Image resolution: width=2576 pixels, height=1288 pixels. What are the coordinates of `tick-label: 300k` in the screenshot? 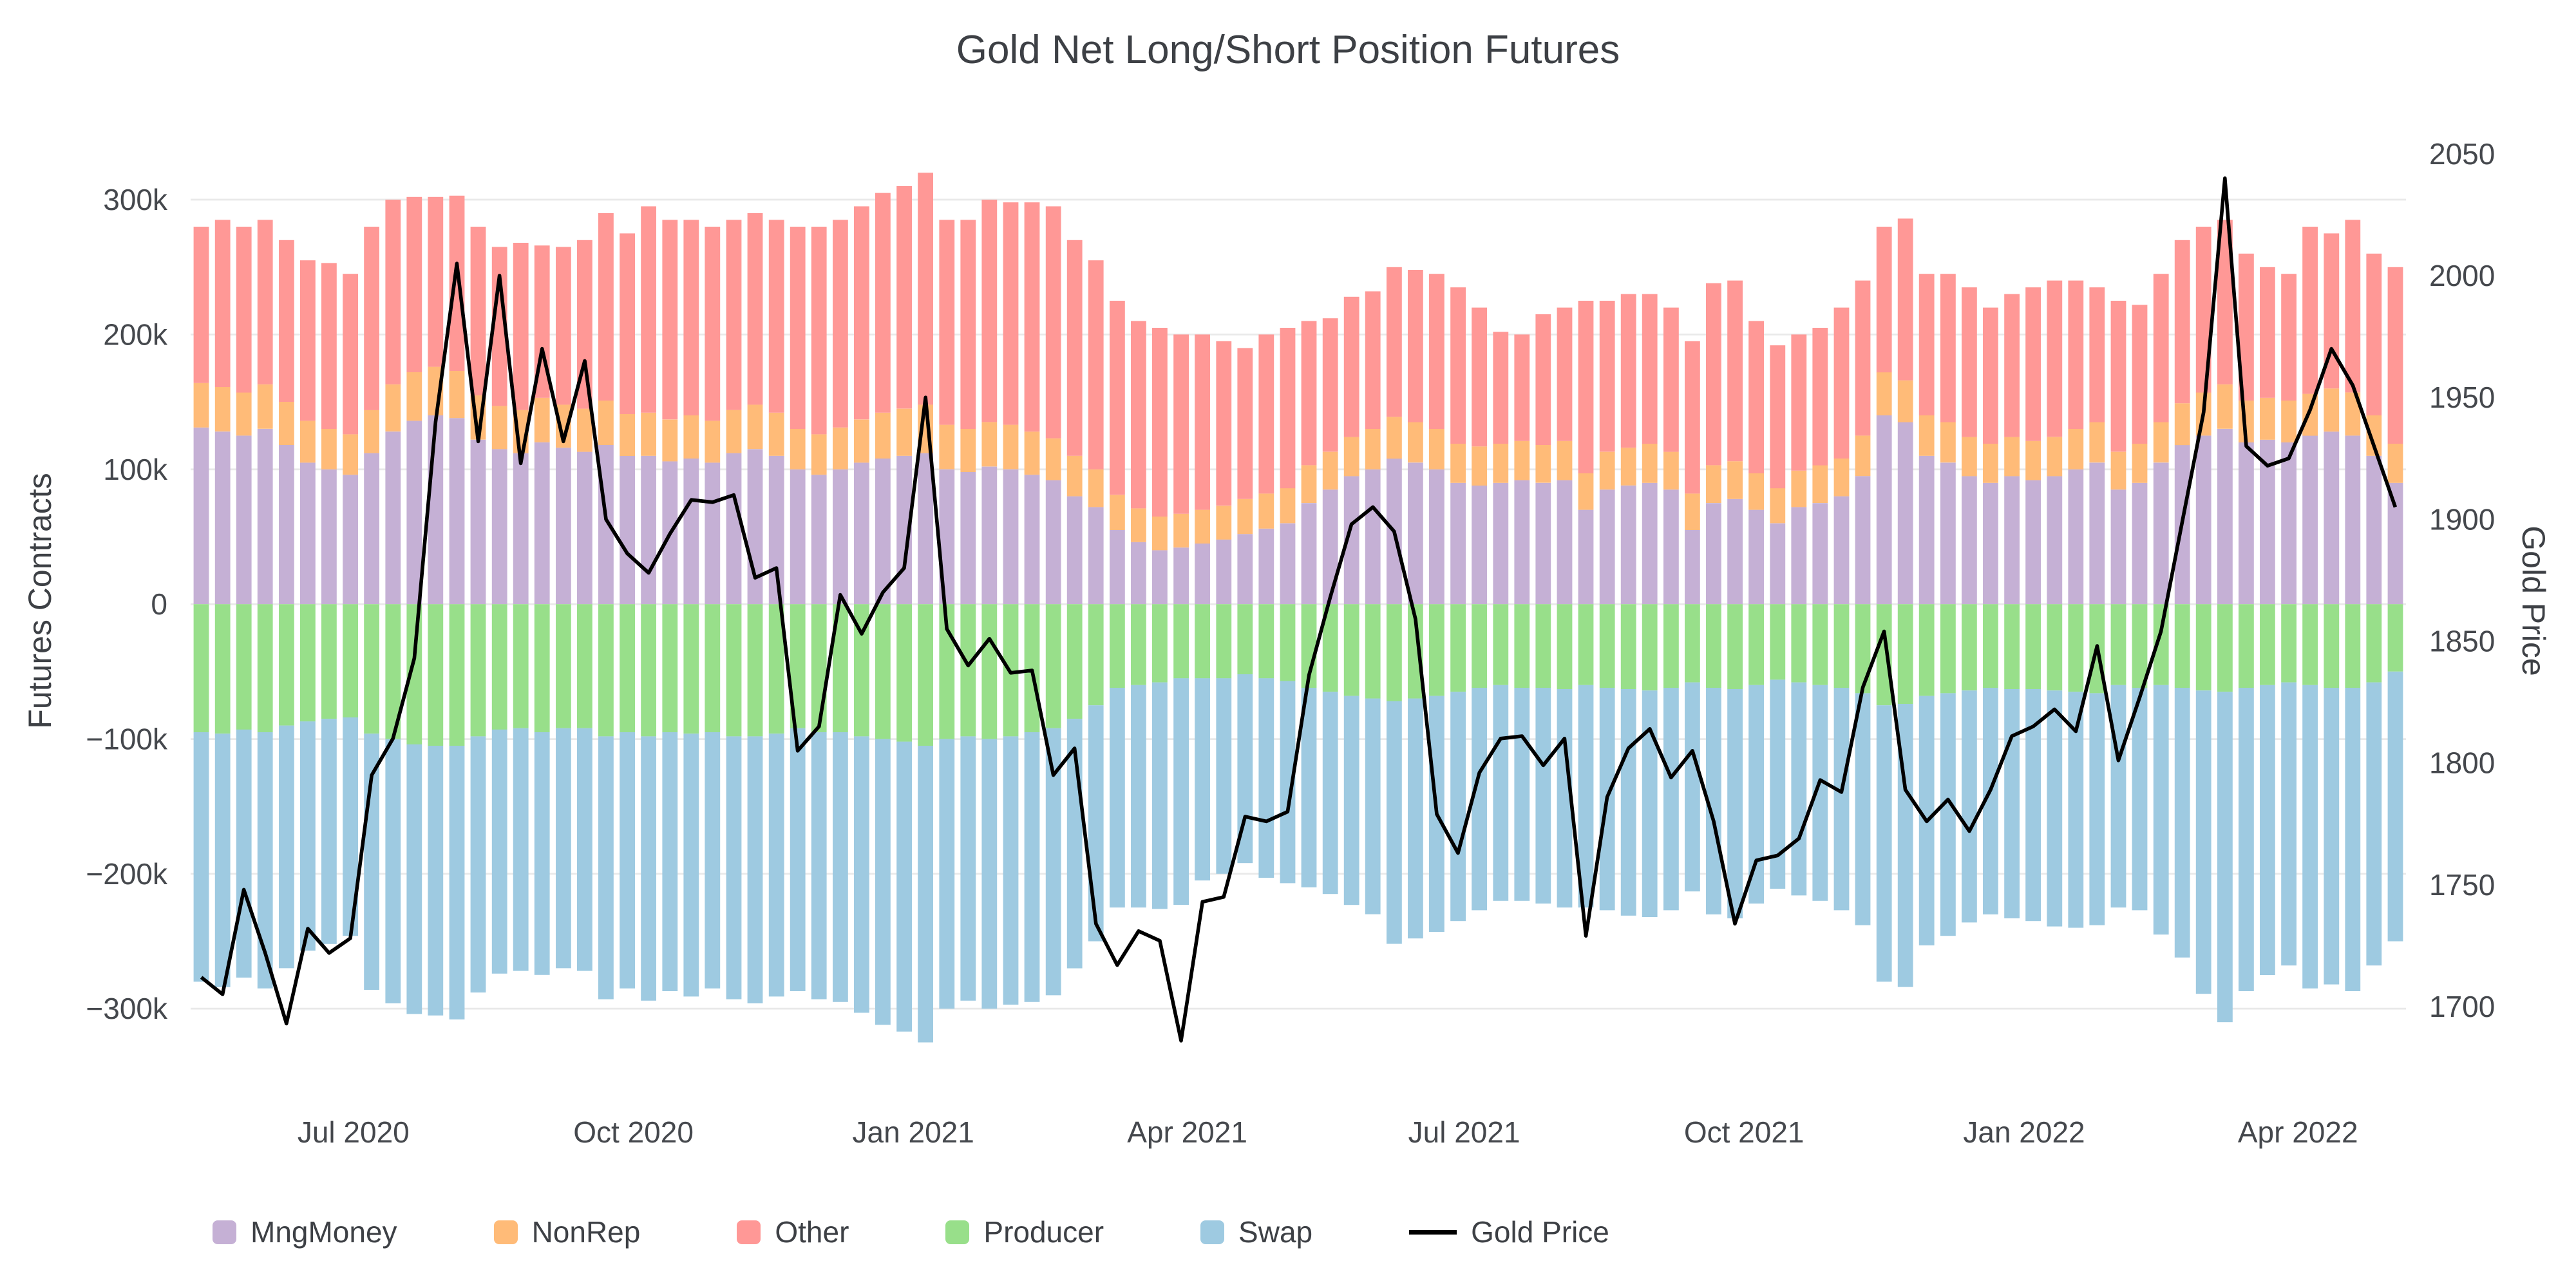 It's located at (135, 199).